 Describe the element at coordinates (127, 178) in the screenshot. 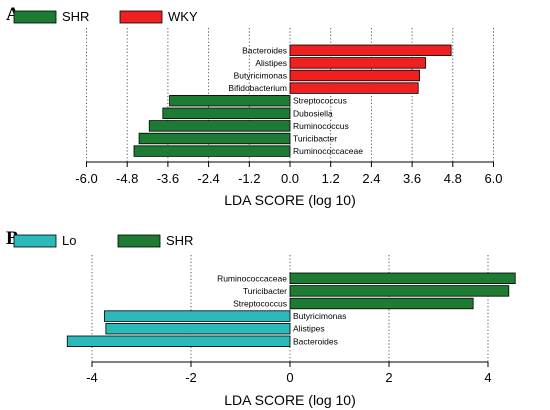

I see `x-tick-label: -4.8` at that location.